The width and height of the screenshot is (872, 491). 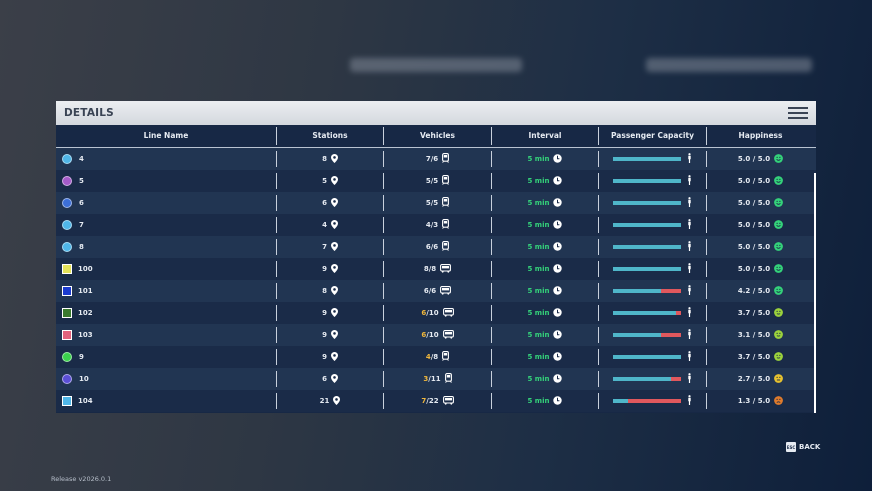 What do you see at coordinates (446, 159) in the screenshot?
I see `train-icon` at bounding box center [446, 159].